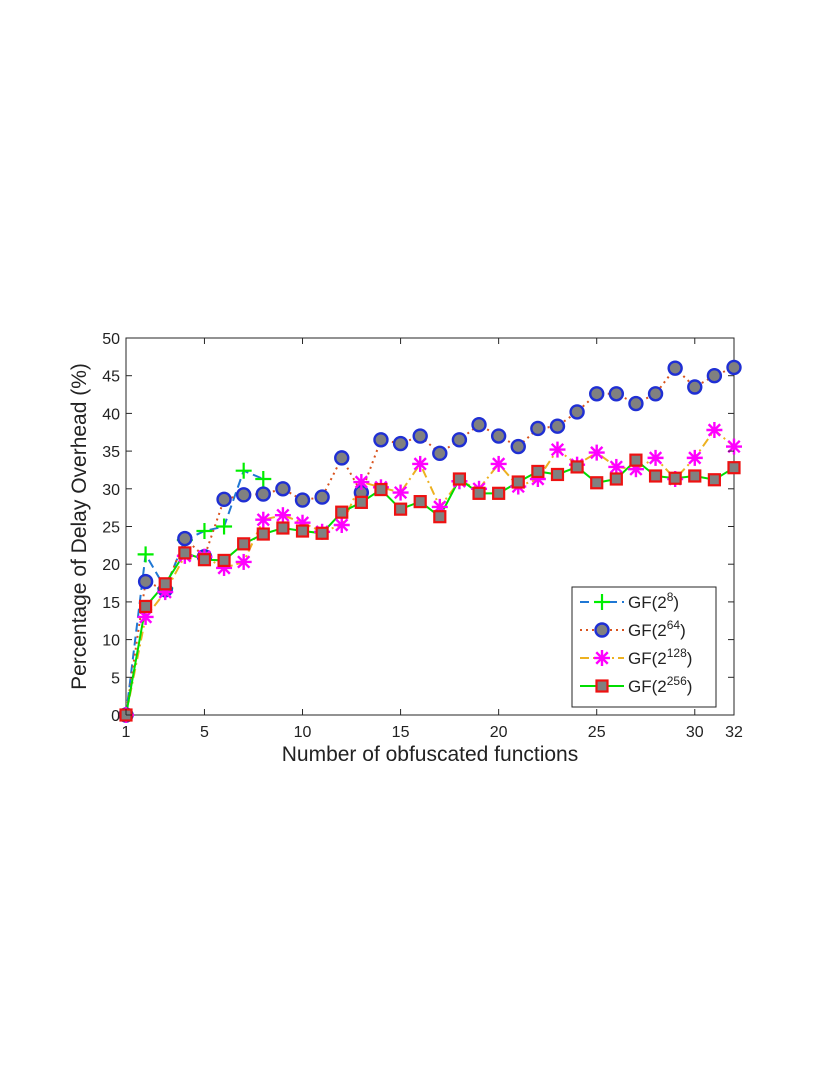  What do you see at coordinates (633, 629) in the screenshot?
I see `legend-item: GF(264)` at bounding box center [633, 629].